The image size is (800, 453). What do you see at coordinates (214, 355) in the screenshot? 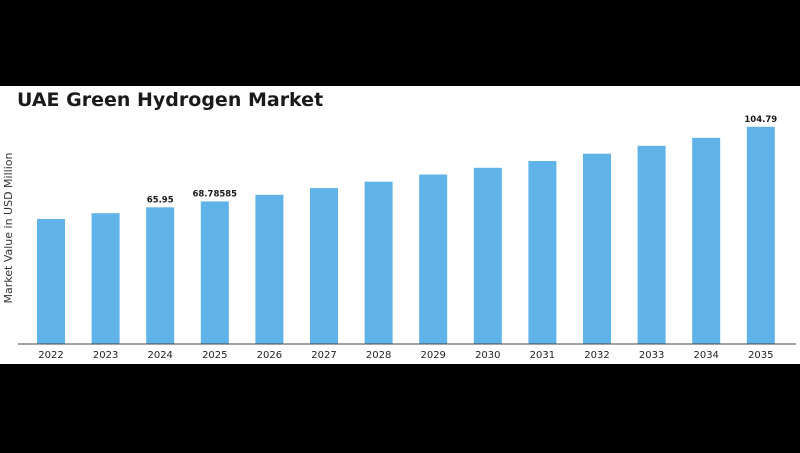
I see `x-tick-label-2025: 2025` at bounding box center [214, 355].